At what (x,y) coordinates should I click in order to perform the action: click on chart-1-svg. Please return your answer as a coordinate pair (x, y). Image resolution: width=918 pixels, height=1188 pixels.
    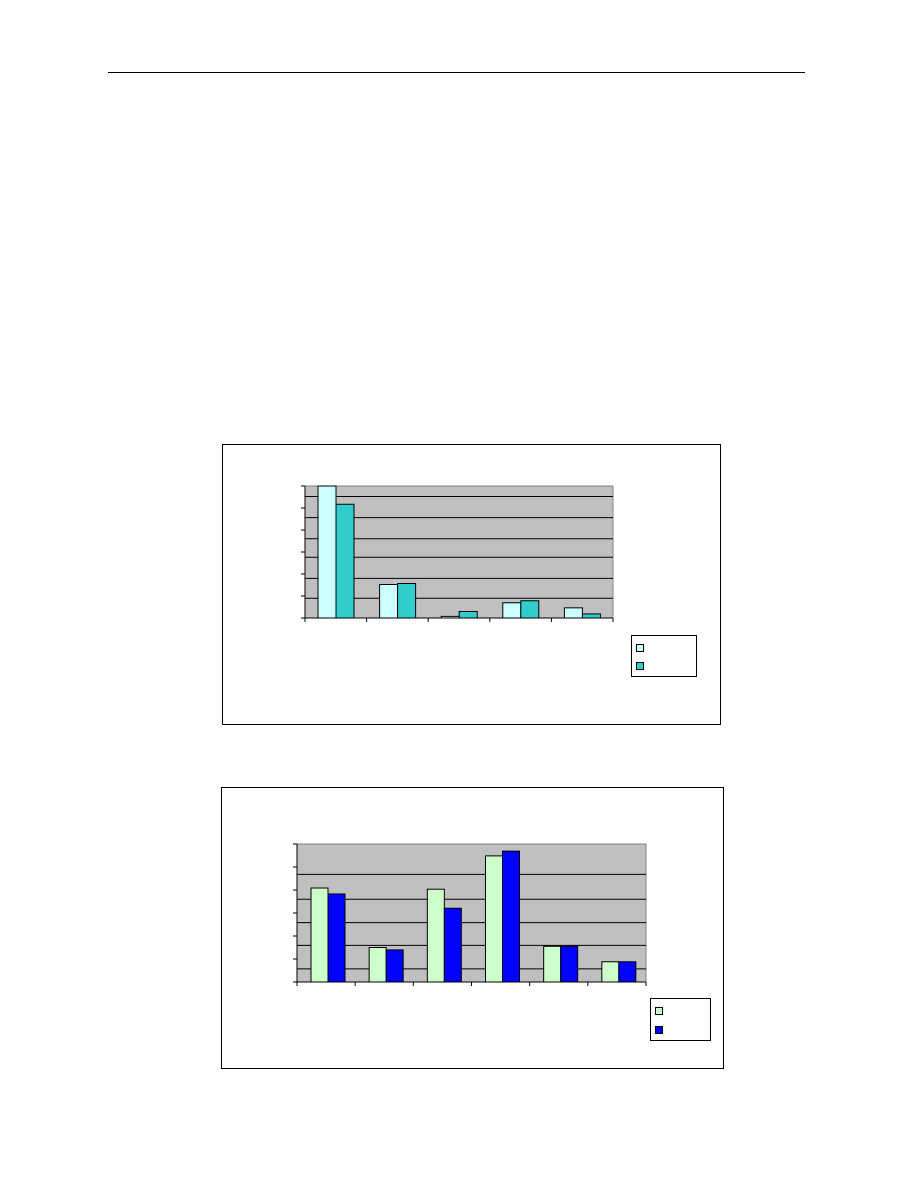
    Looking at the image, I should click on (457, 553).